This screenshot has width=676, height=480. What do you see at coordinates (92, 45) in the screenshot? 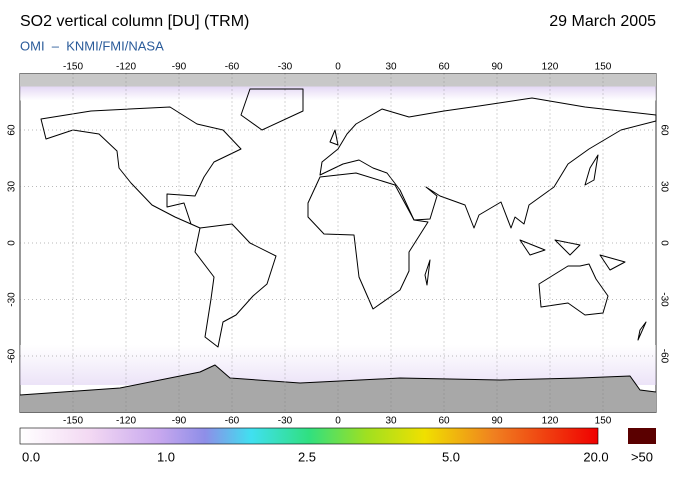
I see `source: OMI – KNMI/FMI/NASA` at bounding box center [92, 45].